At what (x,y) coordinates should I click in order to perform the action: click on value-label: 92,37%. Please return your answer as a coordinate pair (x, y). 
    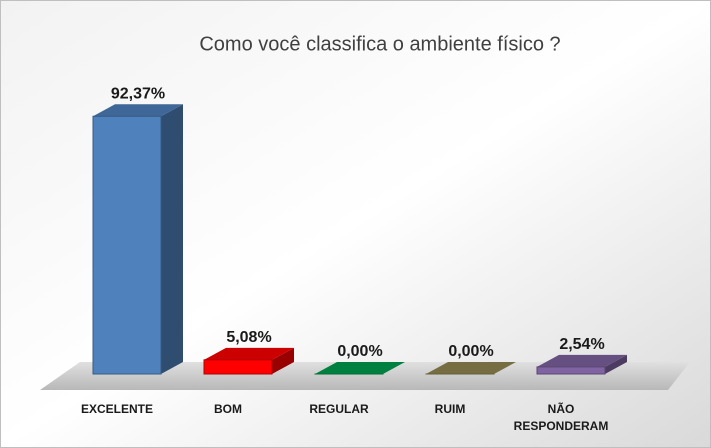
    Looking at the image, I should click on (138, 94).